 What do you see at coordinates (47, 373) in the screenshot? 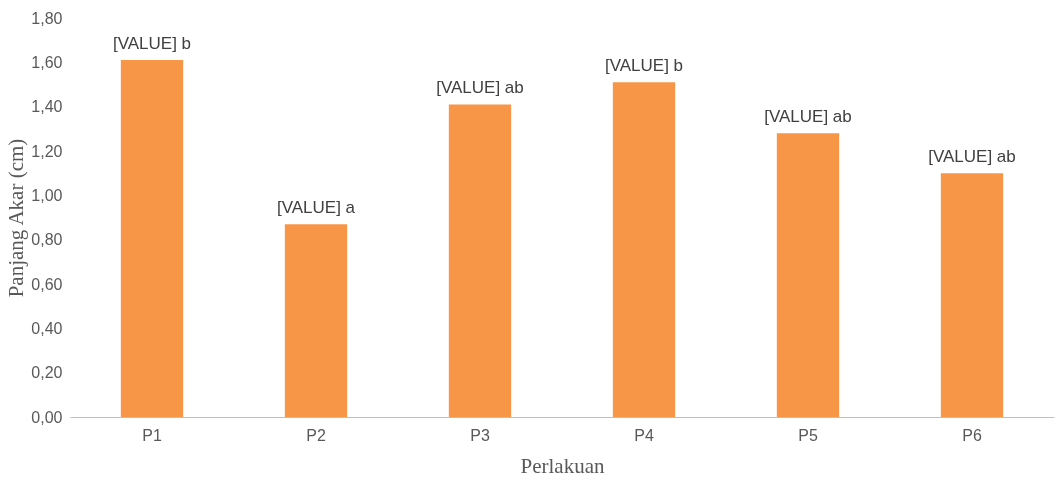
I see `y-tick-label: 0,20` at bounding box center [47, 373].